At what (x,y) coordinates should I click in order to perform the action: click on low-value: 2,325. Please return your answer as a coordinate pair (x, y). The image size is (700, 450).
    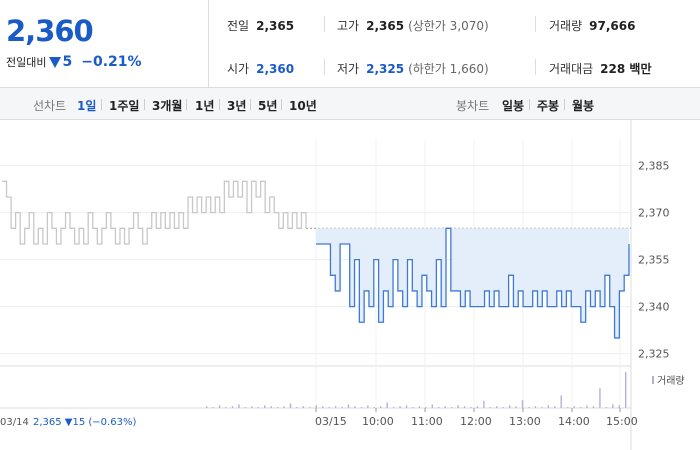
    Looking at the image, I should click on (385, 69).